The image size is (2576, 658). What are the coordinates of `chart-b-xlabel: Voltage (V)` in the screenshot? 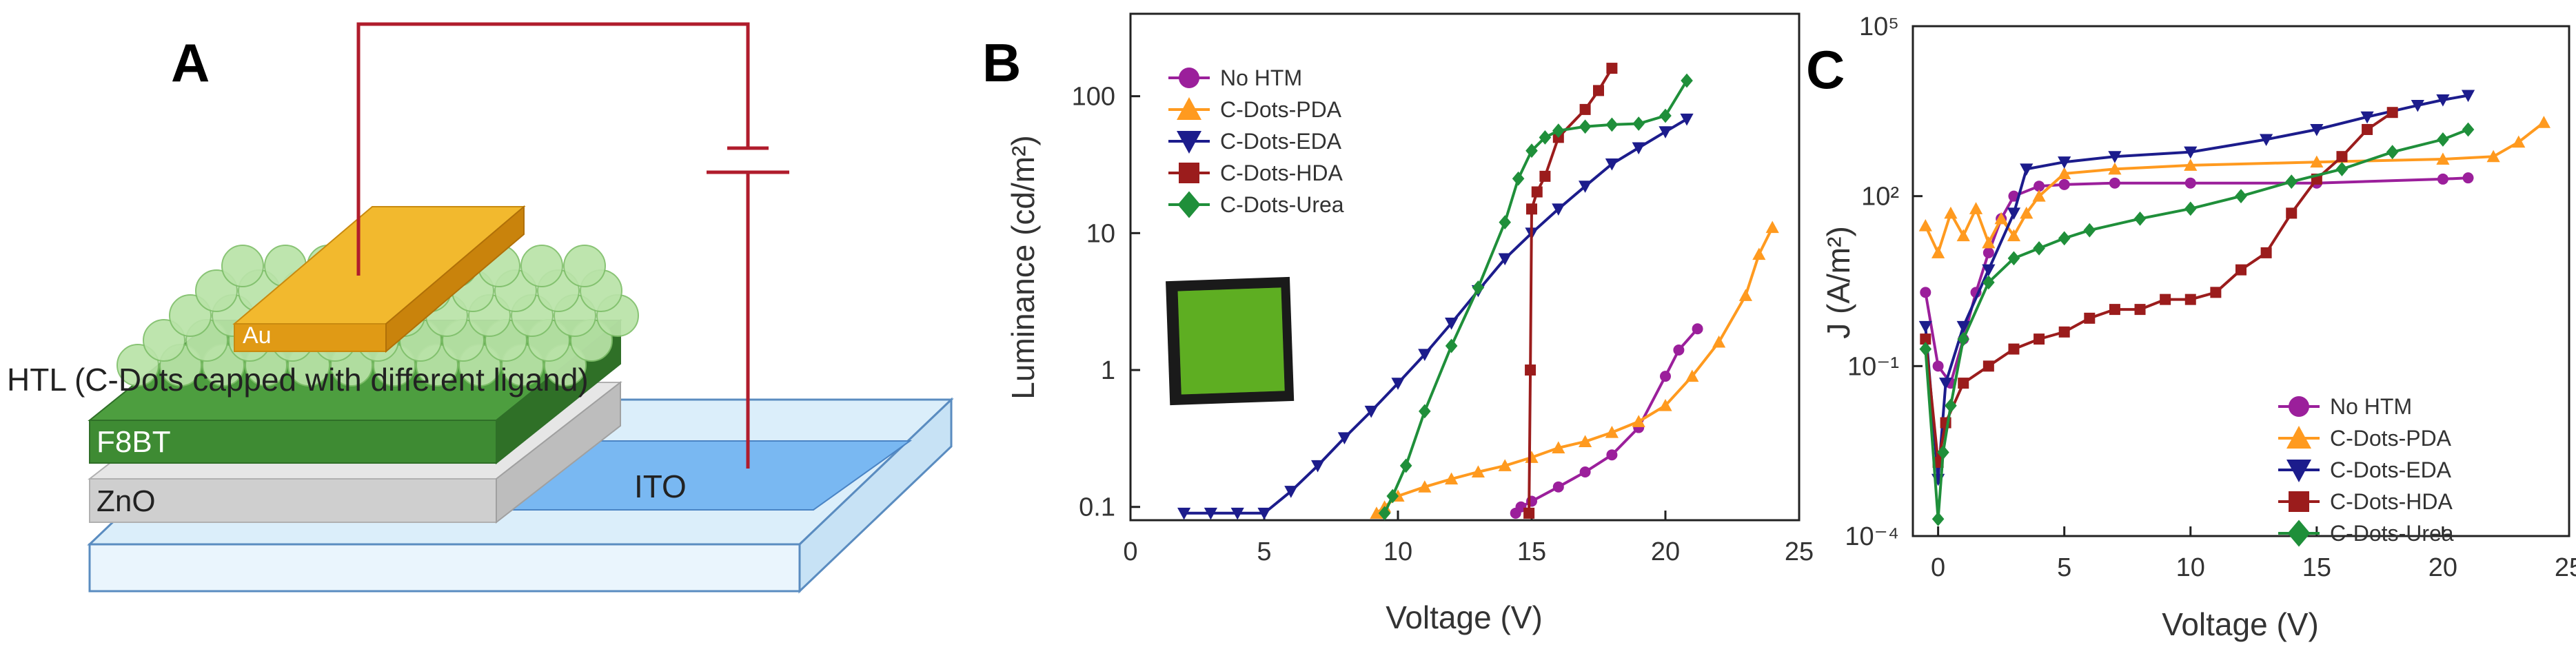 It's located at (1464, 617).